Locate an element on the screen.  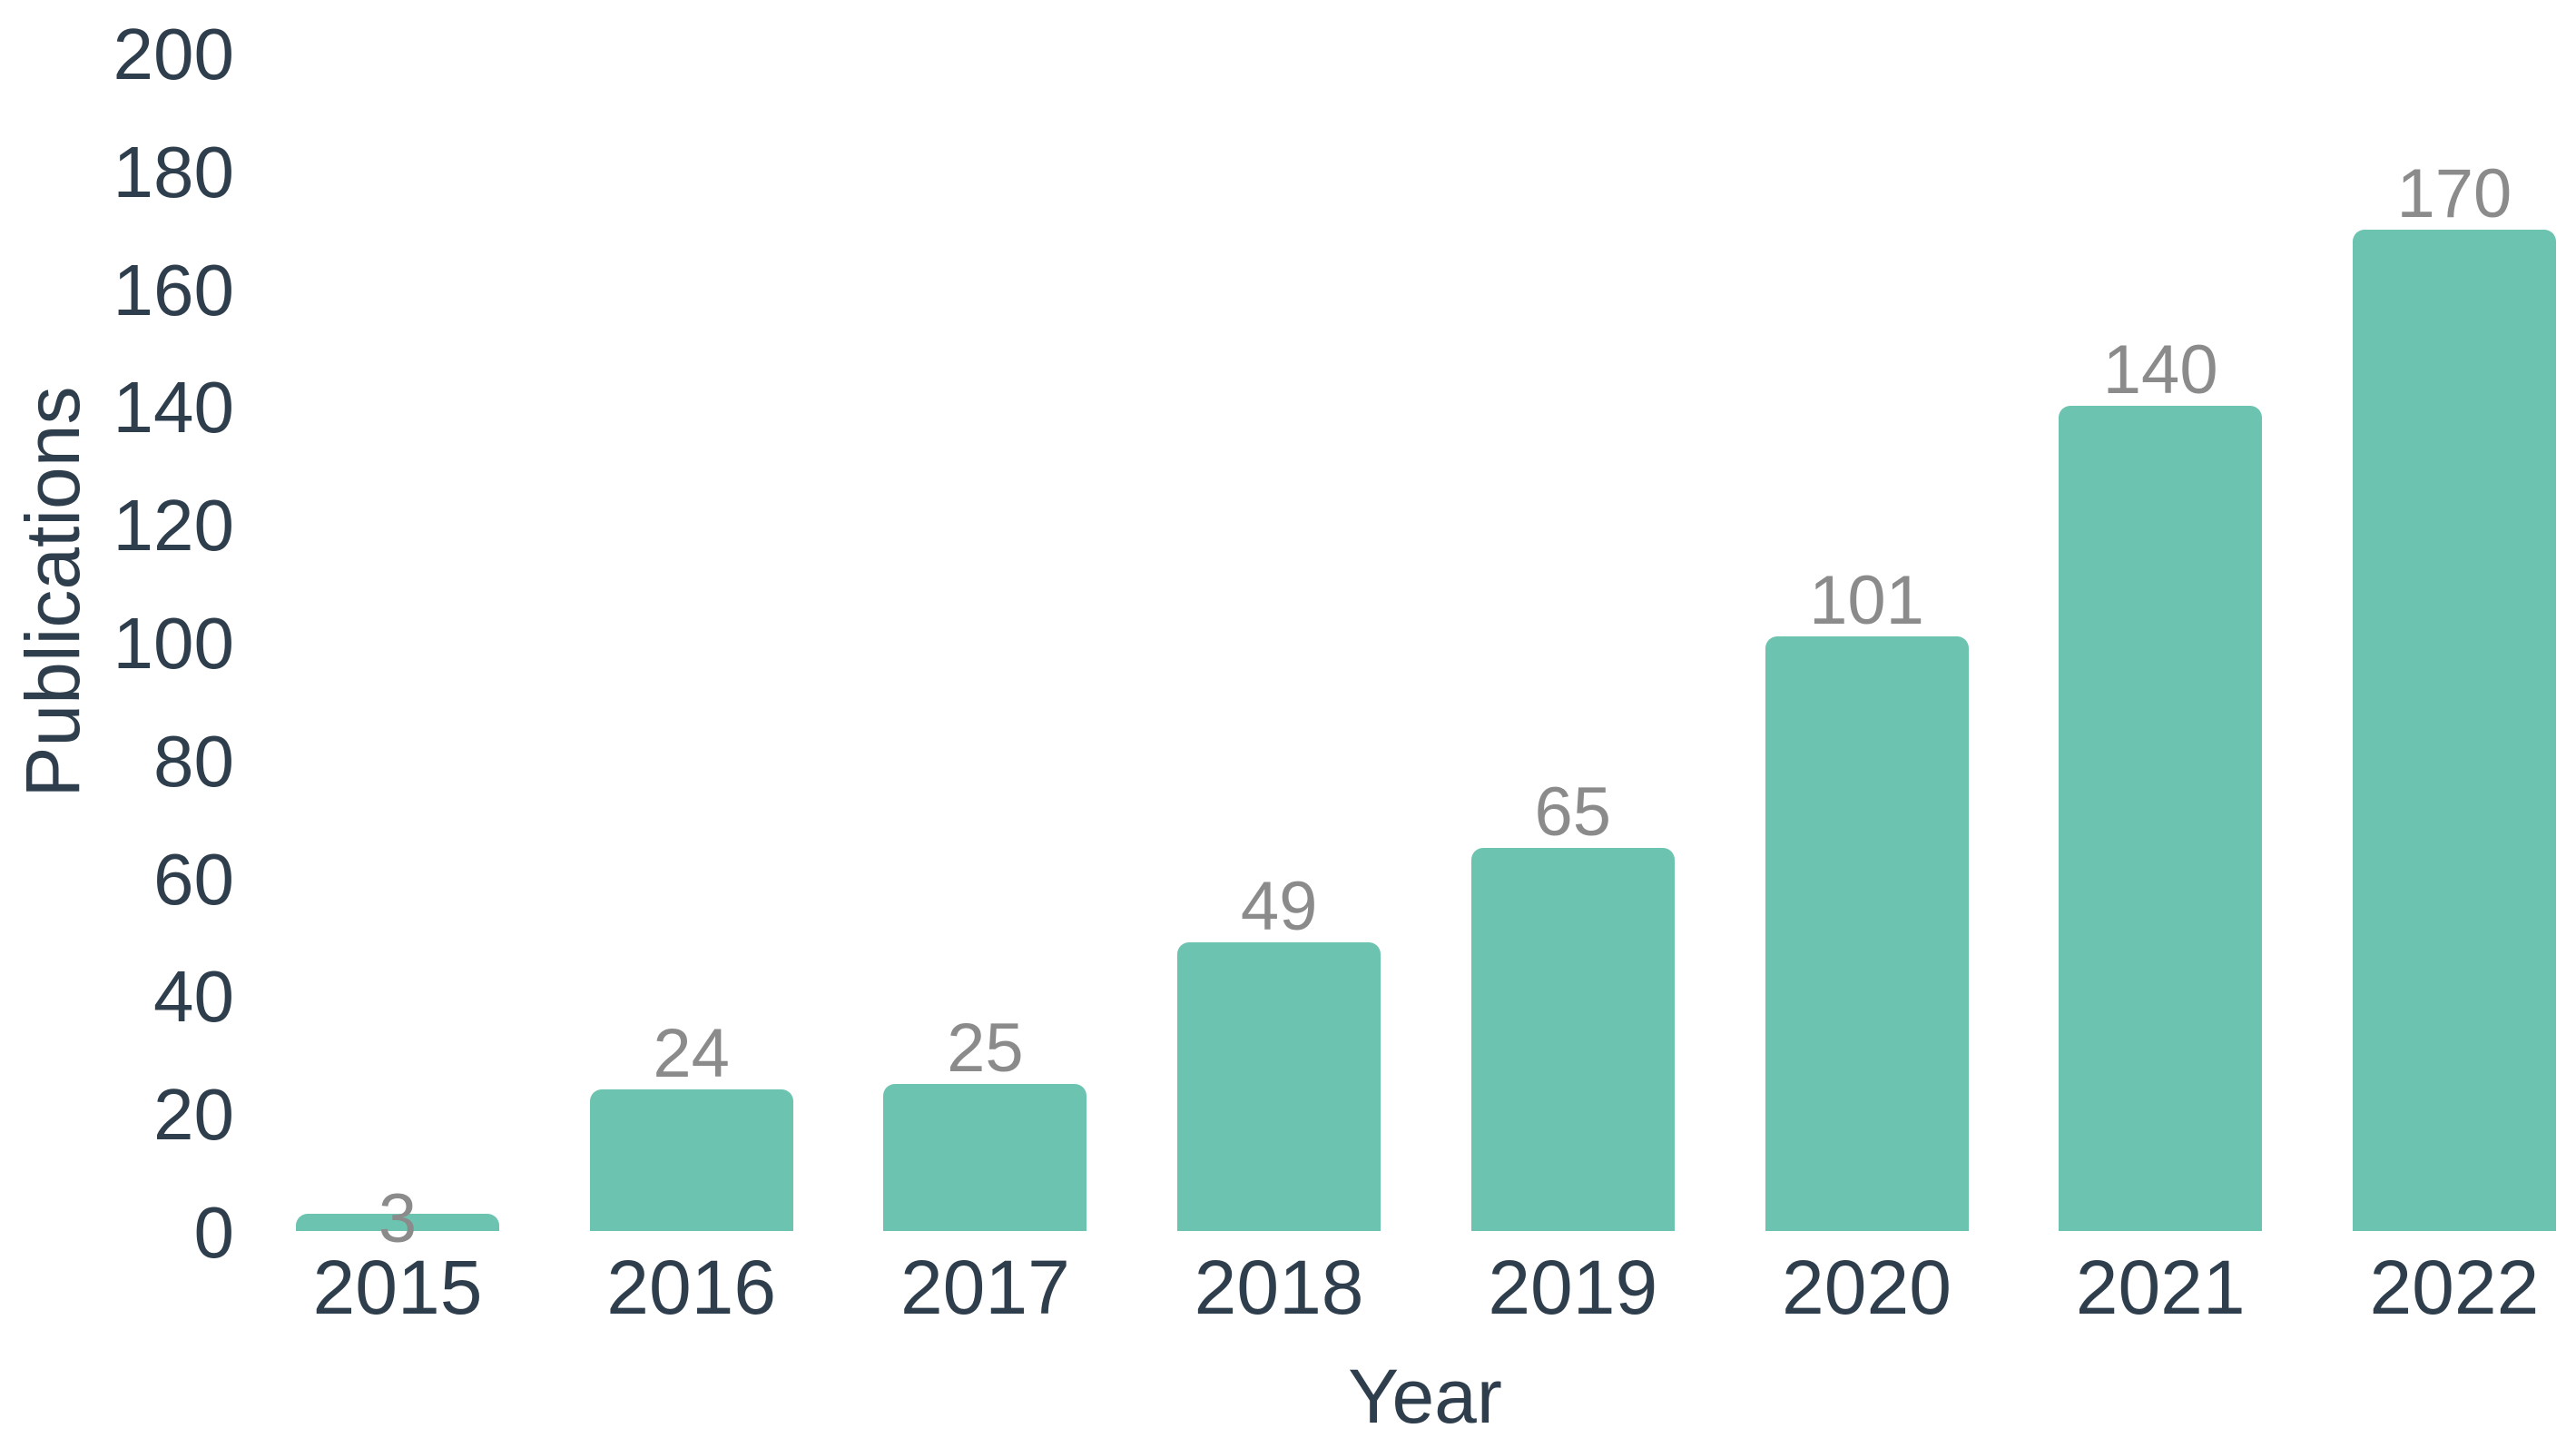
bar-2020 is located at coordinates (1867, 933).